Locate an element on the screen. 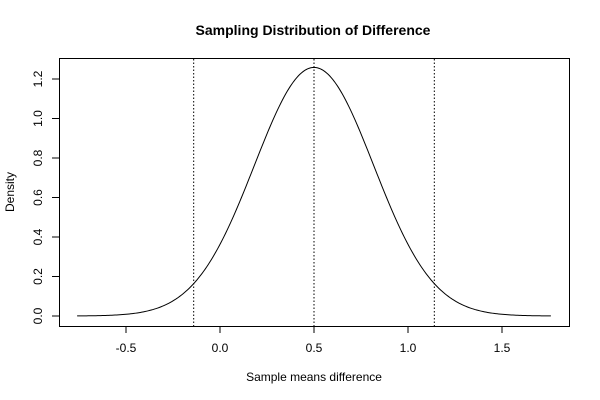 The image size is (600, 400). x-tick-label: 0.0 is located at coordinates (220, 348).